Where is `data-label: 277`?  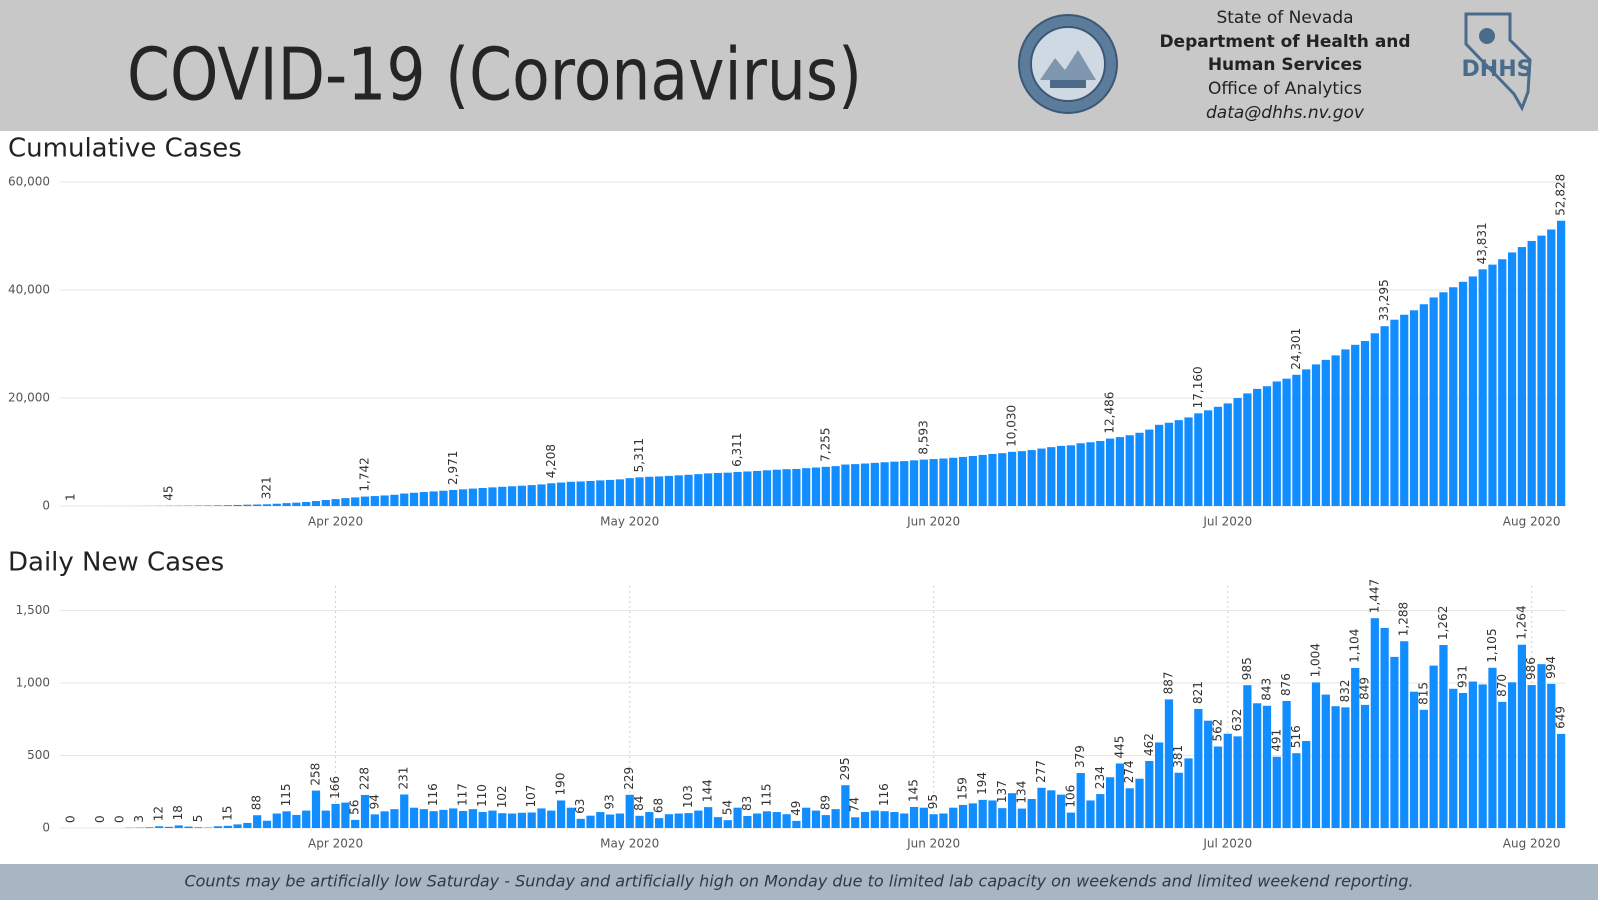
data-label: 277 is located at coordinates (1041, 771).